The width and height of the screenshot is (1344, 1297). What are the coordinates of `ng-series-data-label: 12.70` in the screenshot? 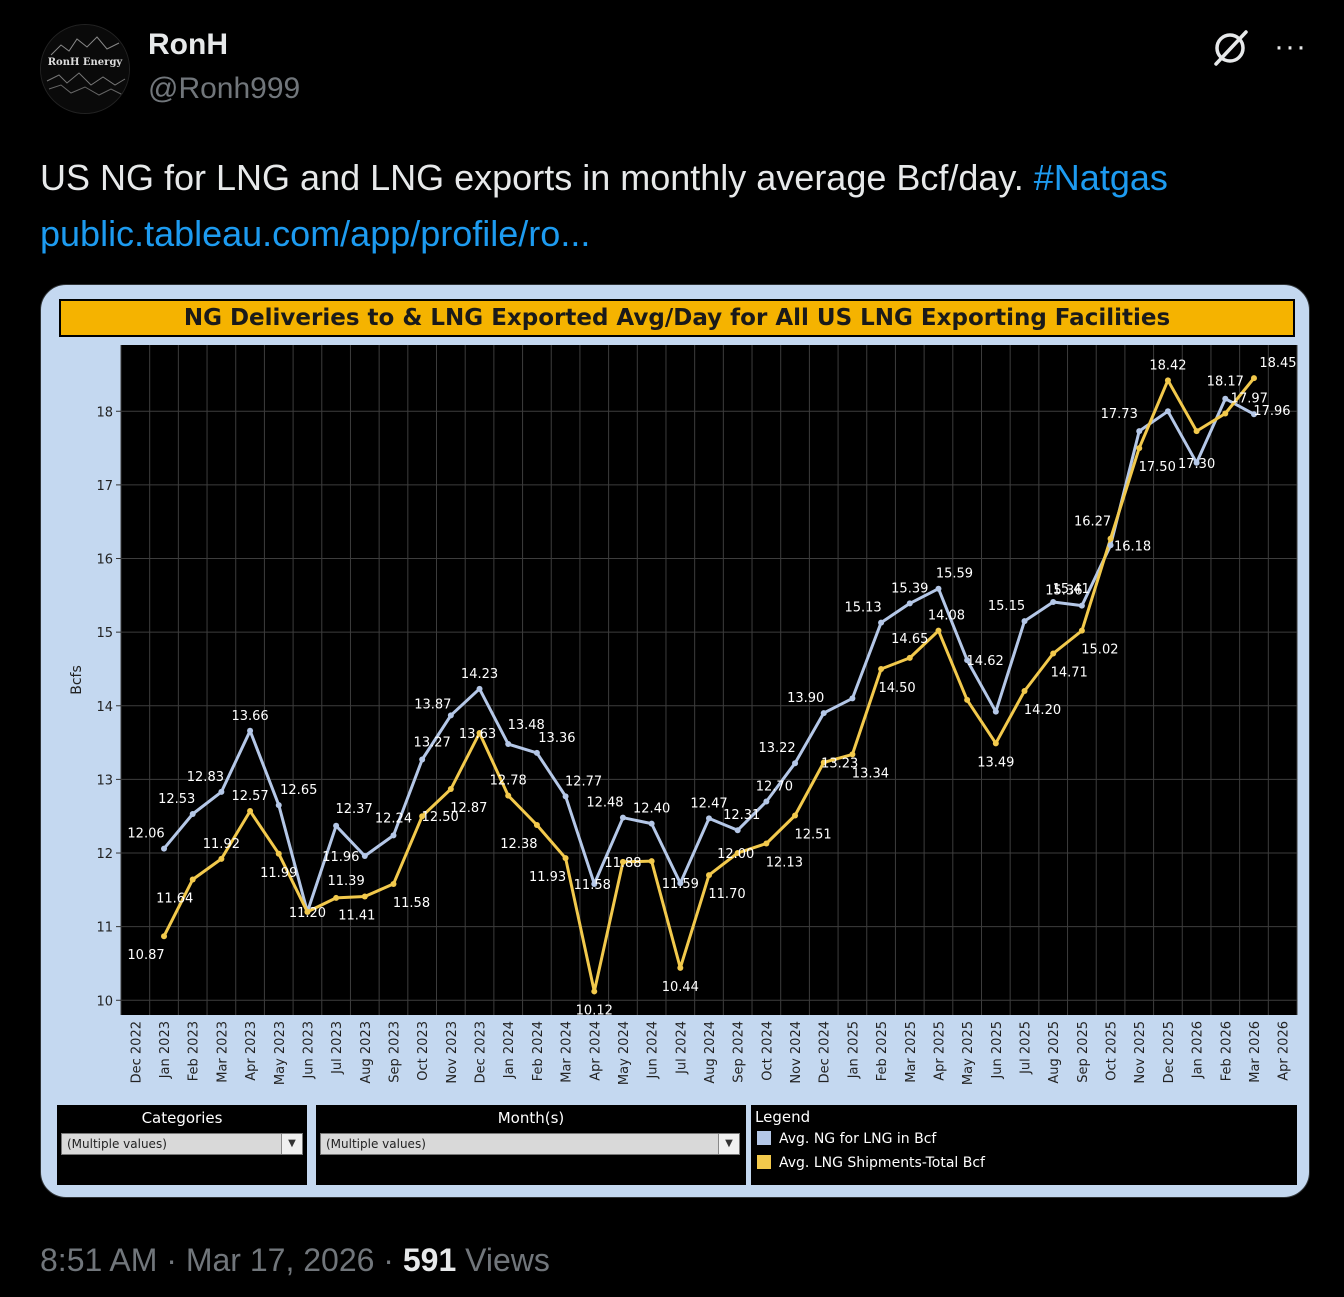 It's located at (774, 786).